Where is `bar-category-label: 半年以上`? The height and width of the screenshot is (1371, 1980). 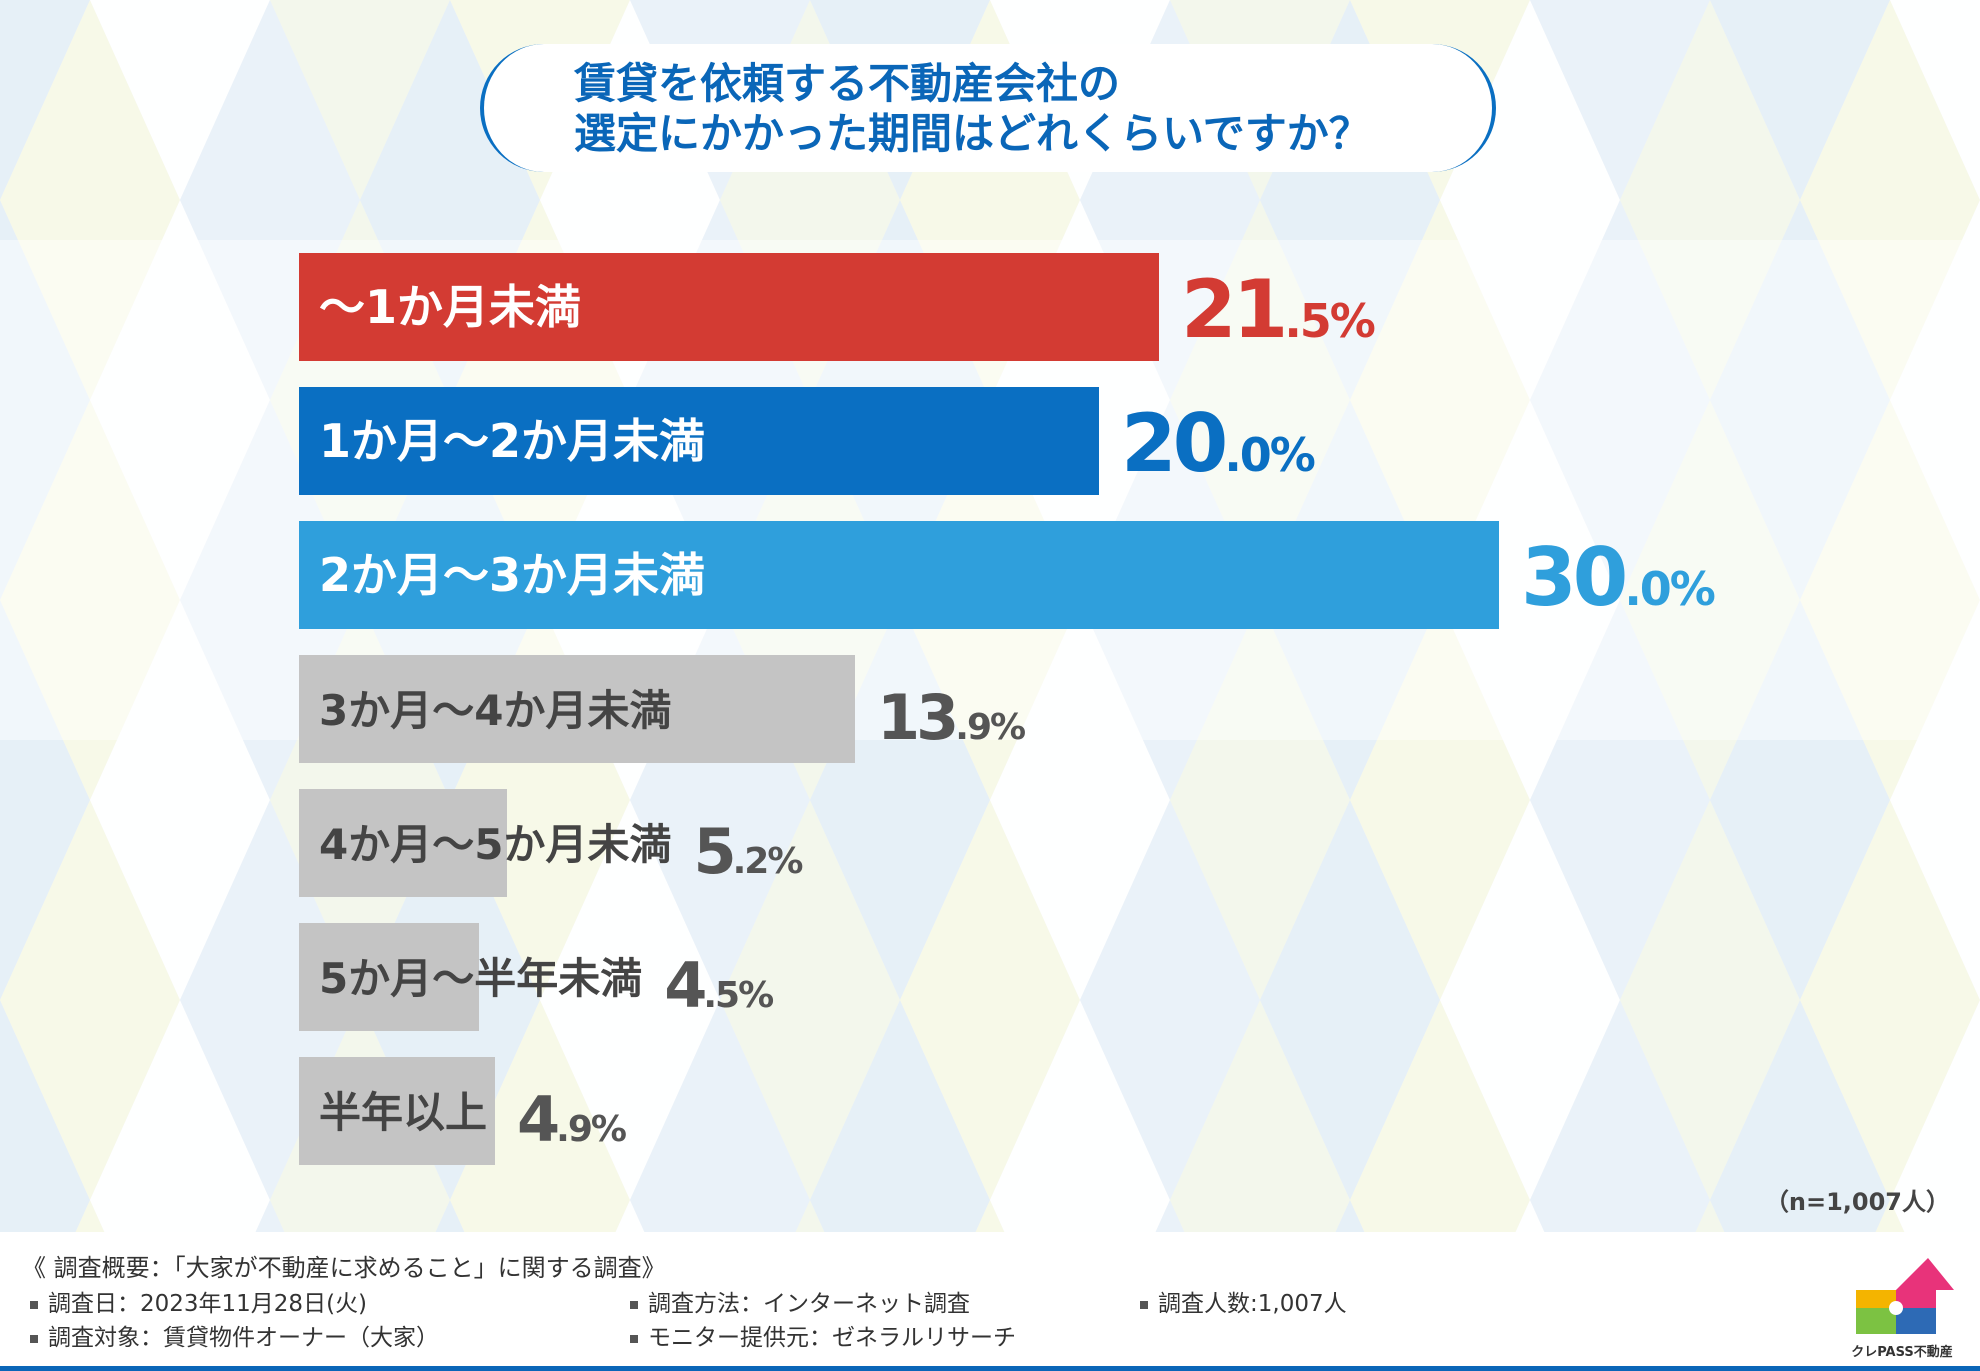
bar-category-label: 半年以上 is located at coordinates (403, 1112).